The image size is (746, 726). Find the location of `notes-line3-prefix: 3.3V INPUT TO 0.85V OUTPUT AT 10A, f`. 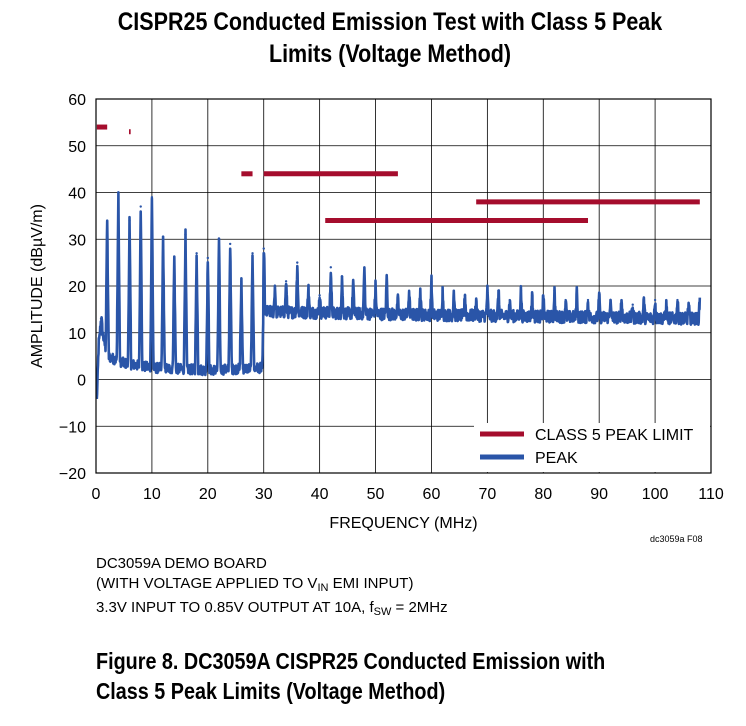

notes-line3-prefix: 3.3V INPUT TO 0.85V OUTPUT AT 10A, f is located at coordinates (235, 607).